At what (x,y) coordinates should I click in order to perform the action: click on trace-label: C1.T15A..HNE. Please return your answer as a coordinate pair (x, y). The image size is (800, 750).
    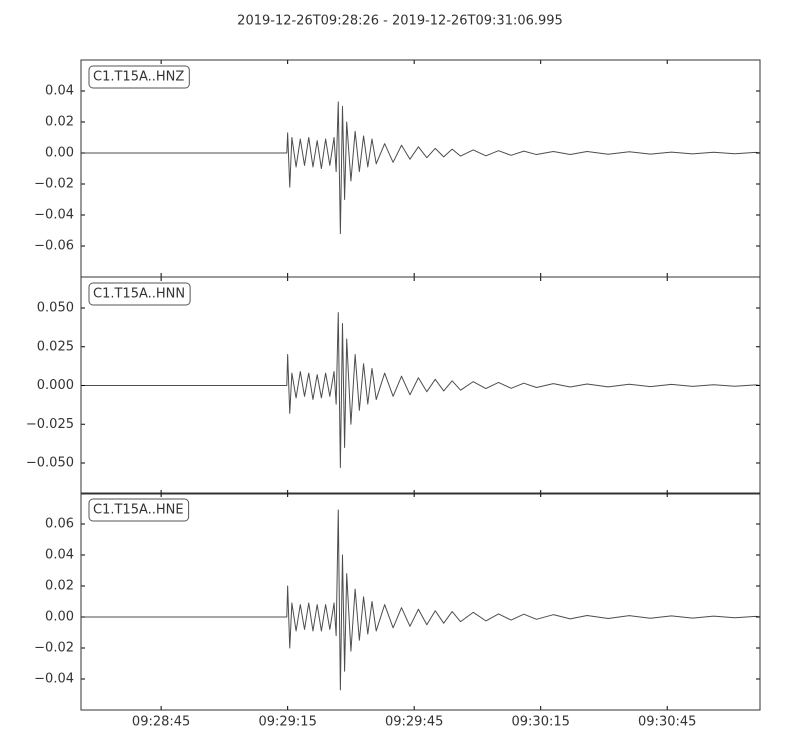
    Looking at the image, I should click on (138, 510).